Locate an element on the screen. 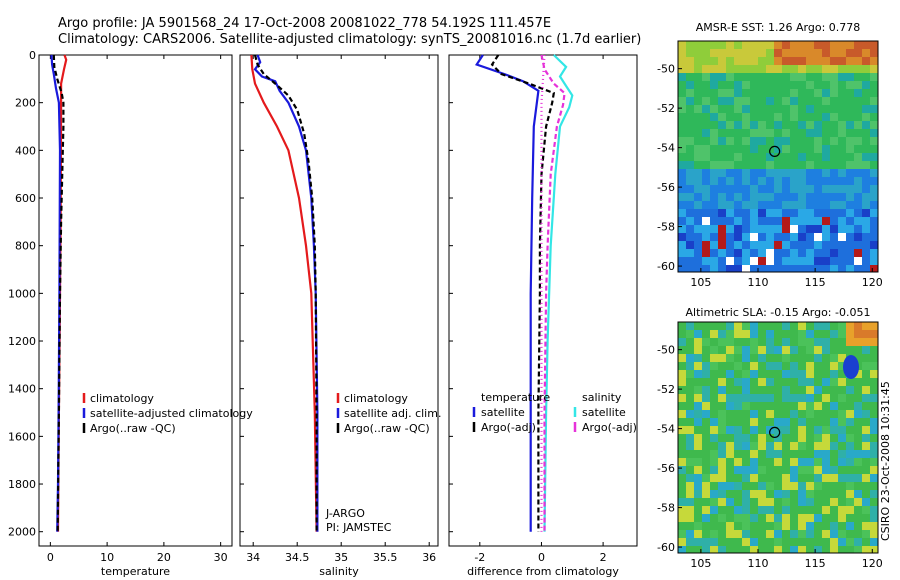  sst-map-xtick-label: 115 is located at coordinates (815, 282).